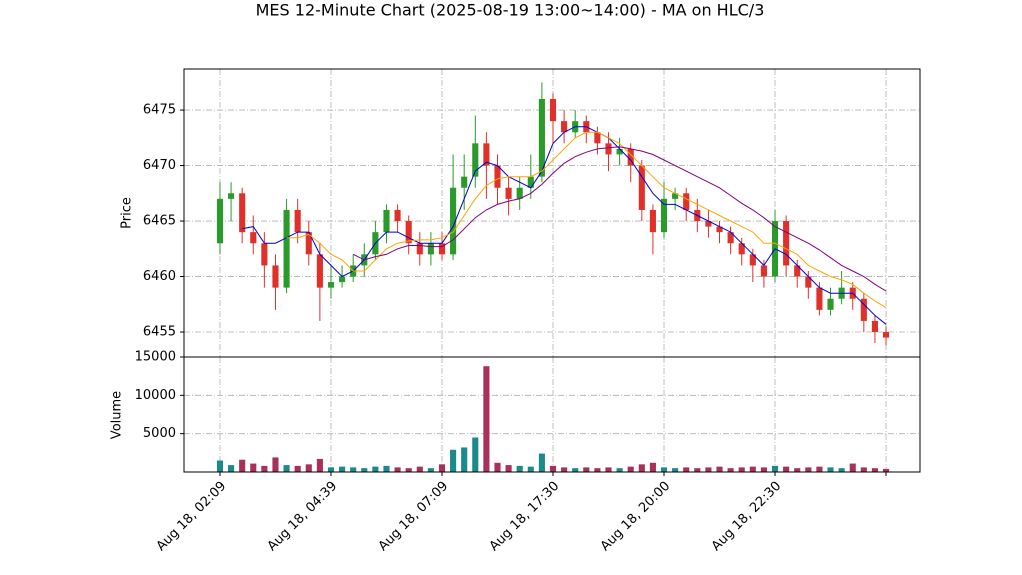  What do you see at coordinates (159, 332) in the screenshot?
I see `y-tick-label: 6455` at bounding box center [159, 332].